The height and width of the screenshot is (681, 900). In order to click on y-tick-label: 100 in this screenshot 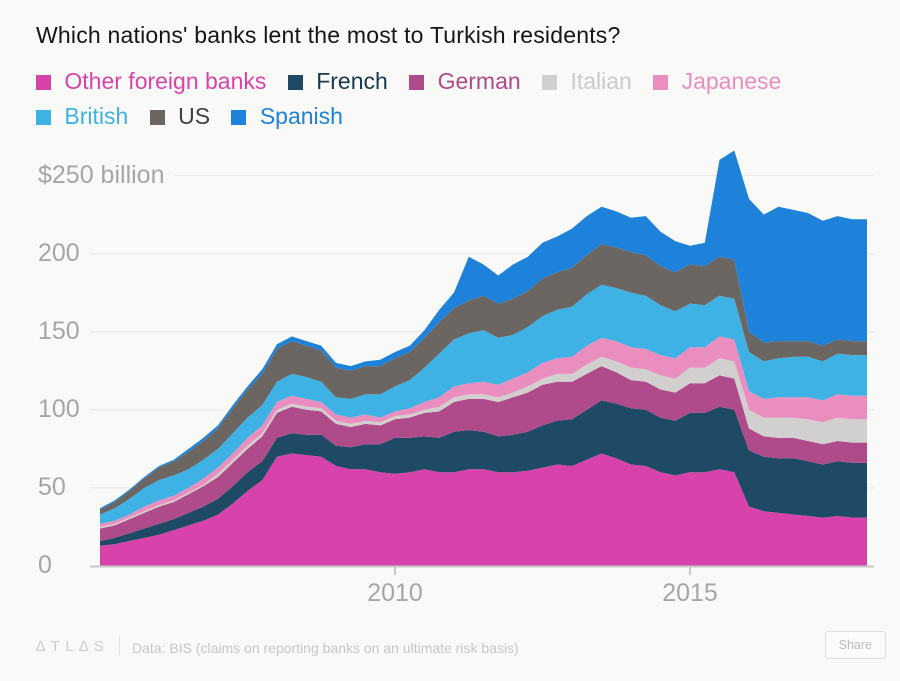, I will do `click(59, 408)`.